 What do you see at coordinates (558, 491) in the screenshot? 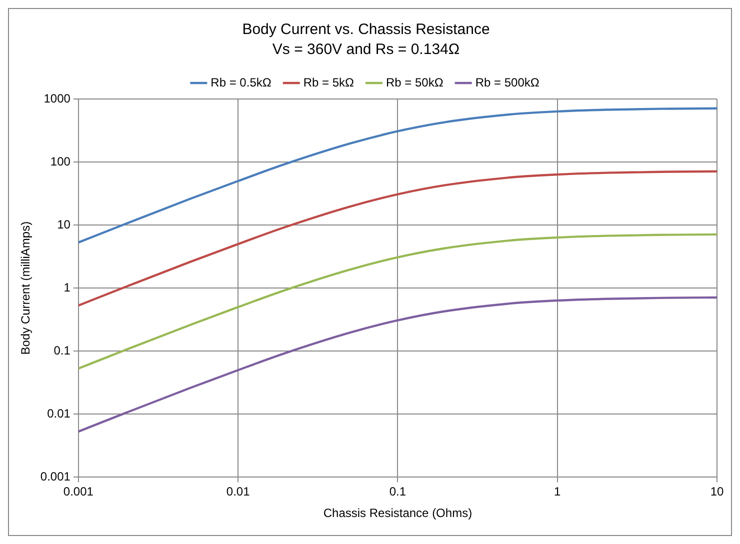
I see `x-tick-label: 1` at bounding box center [558, 491].